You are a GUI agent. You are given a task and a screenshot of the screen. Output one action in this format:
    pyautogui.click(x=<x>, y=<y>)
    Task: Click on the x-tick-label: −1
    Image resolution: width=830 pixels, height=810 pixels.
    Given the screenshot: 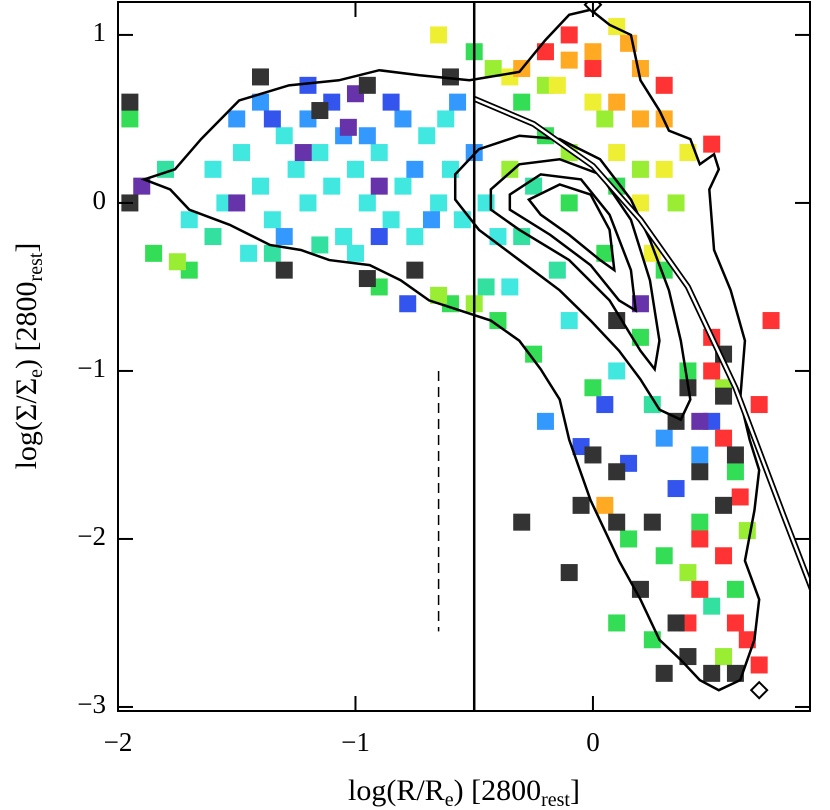 What is the action you would take?
    pyautogui.click(x=355, y=742)
    